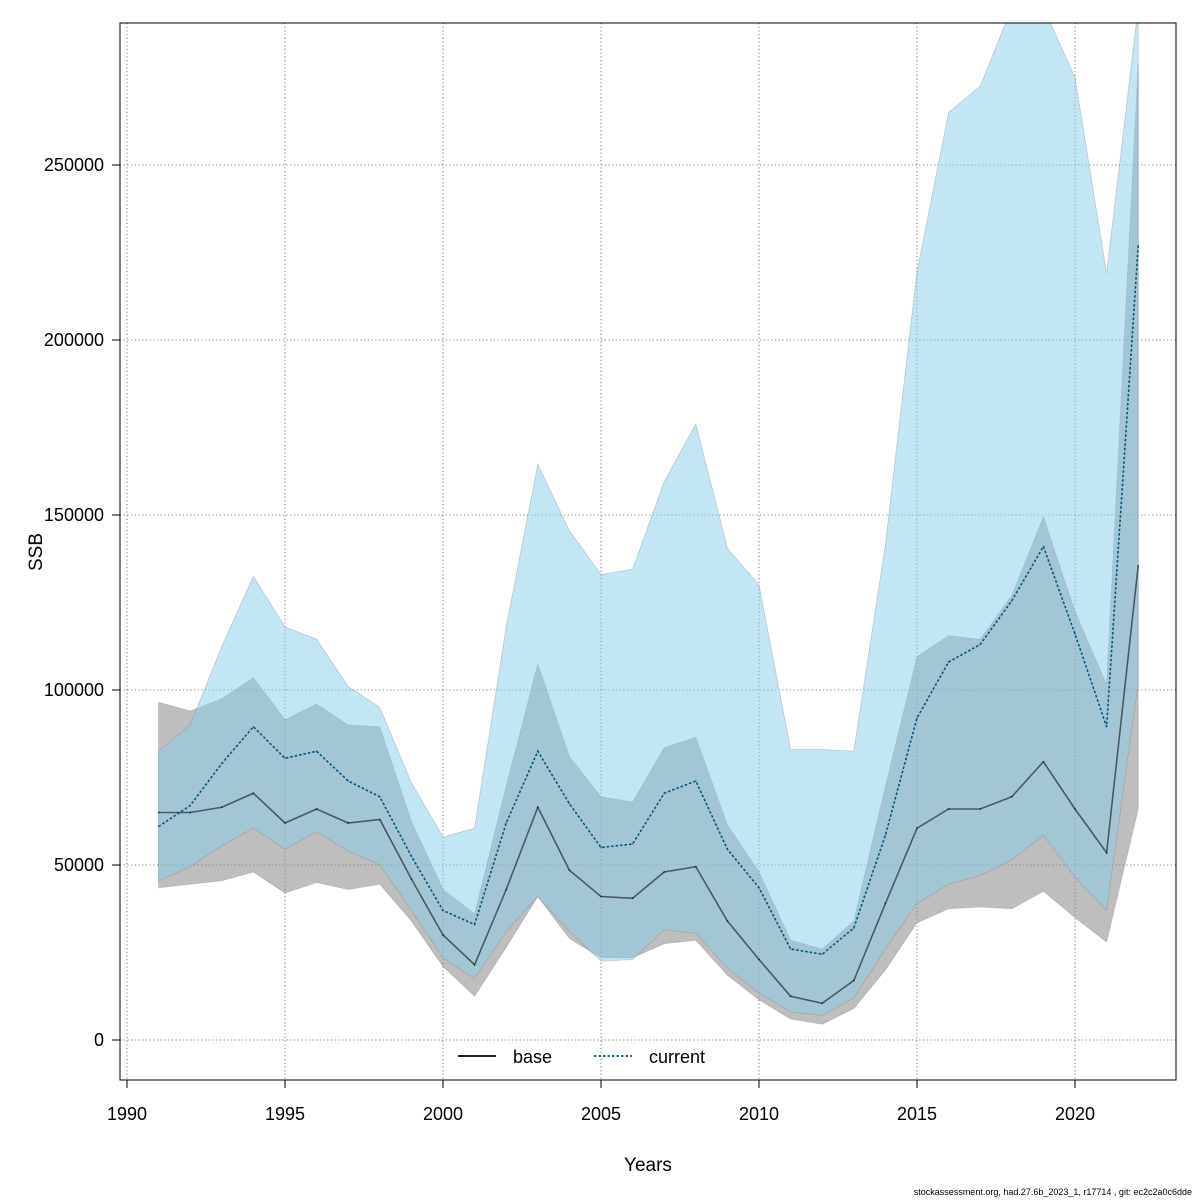  I want to click on legend-label-current: current, so click(677, 1057).